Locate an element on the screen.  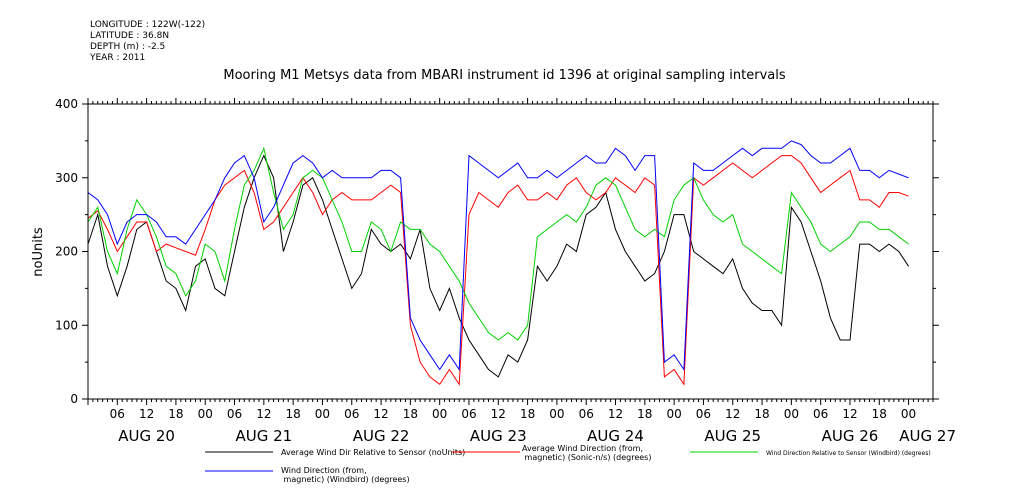
x-day-label: AUG 26 is located at coordinates (850, 436).